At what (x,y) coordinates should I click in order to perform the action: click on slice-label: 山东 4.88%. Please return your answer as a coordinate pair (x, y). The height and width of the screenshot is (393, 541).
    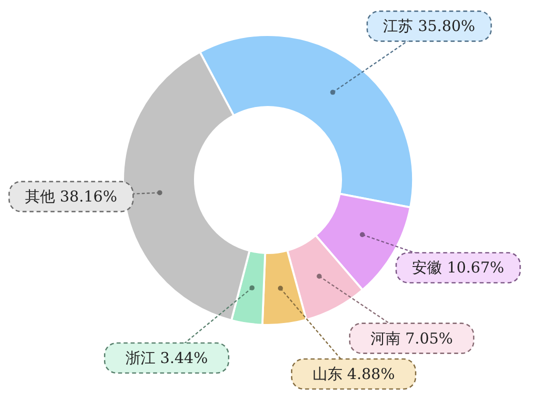
    Looking at the image, I should click on (353, 374).